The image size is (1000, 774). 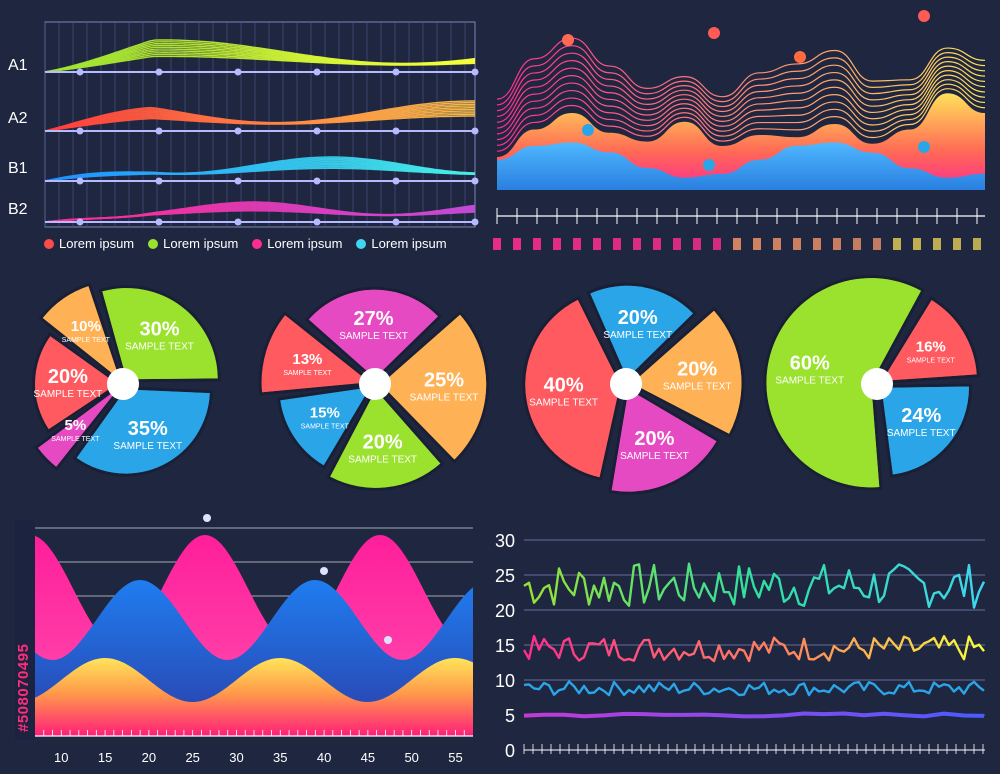 What do you see at coordinates (510, 751) in the screenshot?
I see `y-tick-label: 0` at bounding box center [510, 751].